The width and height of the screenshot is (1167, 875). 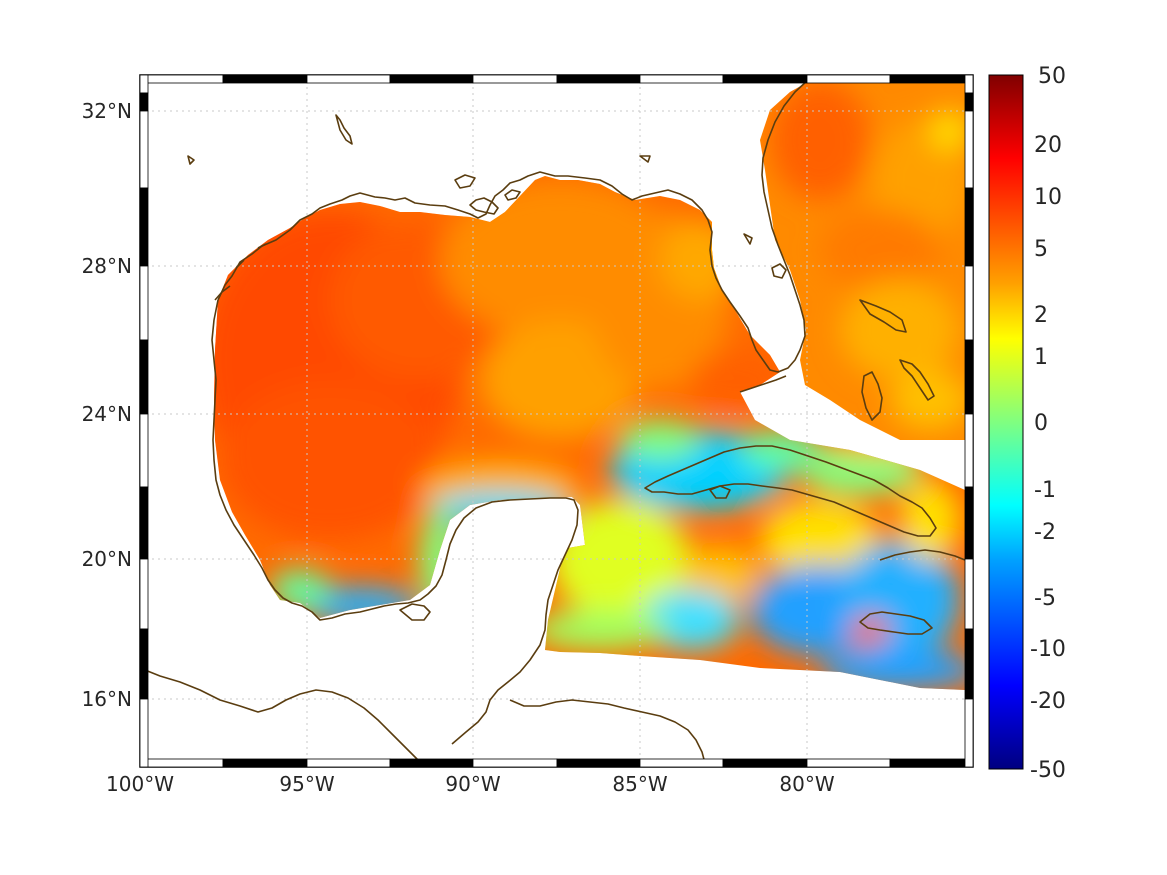 I want to click on colorbar-label: 0, so click(x=1041, y=423).